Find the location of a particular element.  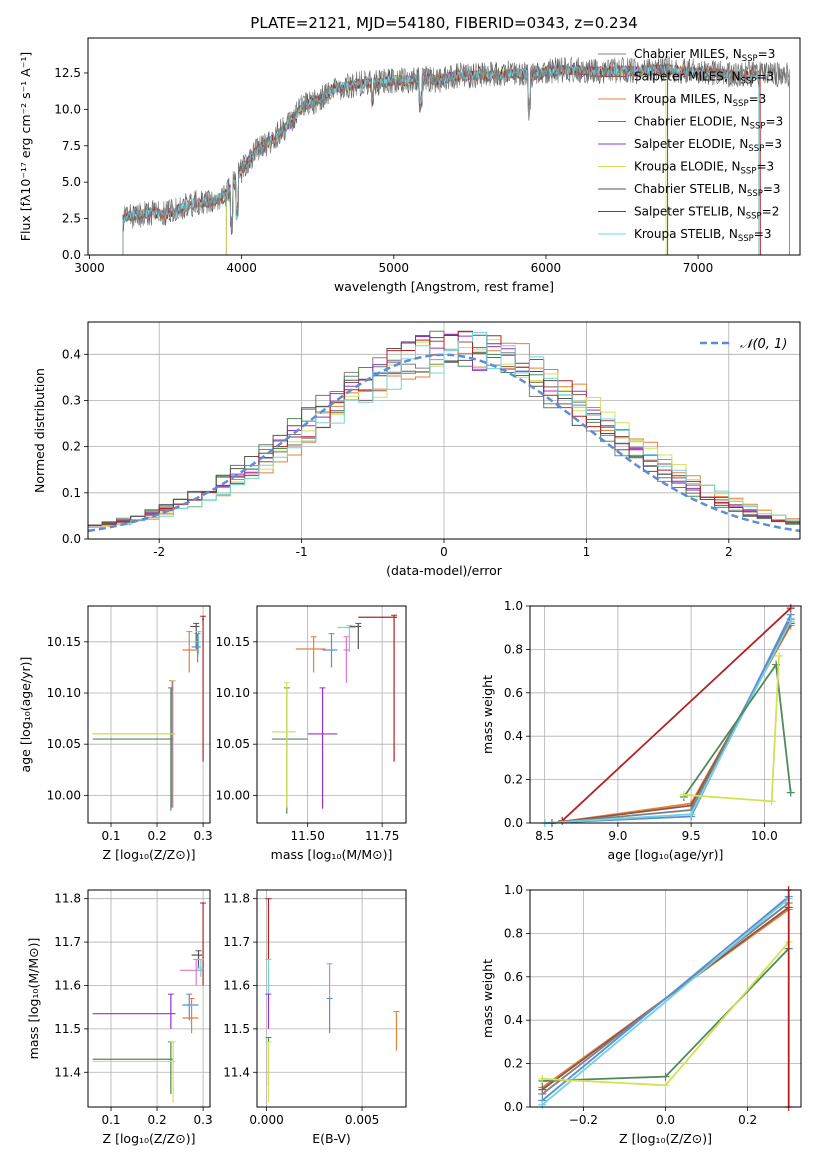

x-tick-label: 0.005 is located at coordinates (362, 1120).